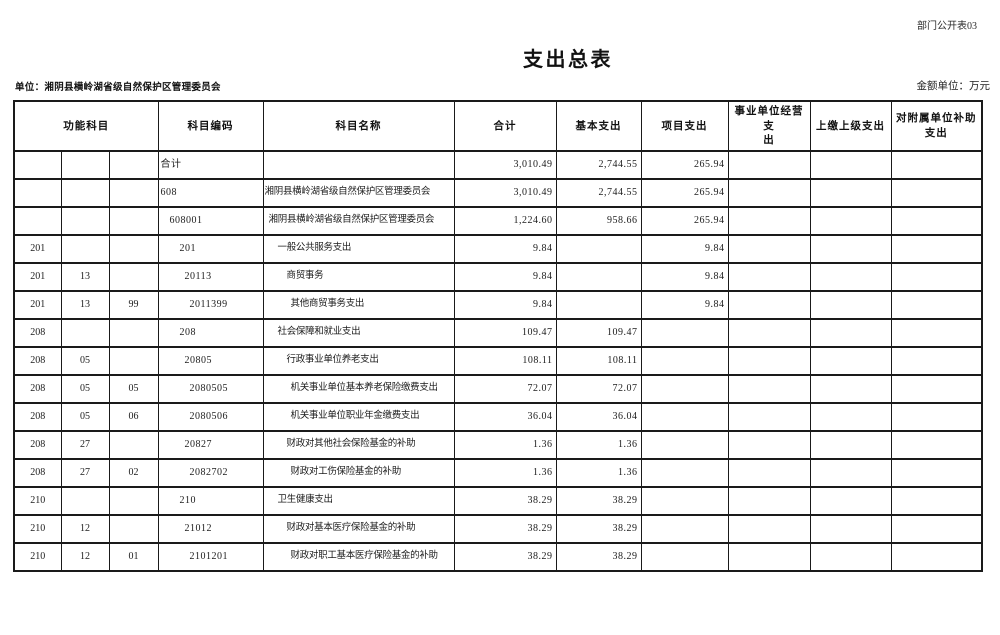 This screenshot has height=635, width=1000. I want to click on document-code-label: 部门公开表03, so click(947, 26).